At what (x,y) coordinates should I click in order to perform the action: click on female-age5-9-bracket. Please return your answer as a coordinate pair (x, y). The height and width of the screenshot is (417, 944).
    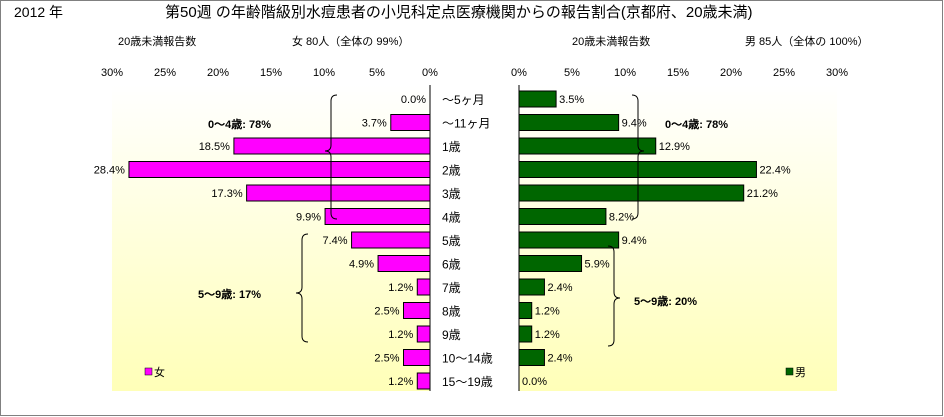
    Looking at the image, I should click on (302, 288).